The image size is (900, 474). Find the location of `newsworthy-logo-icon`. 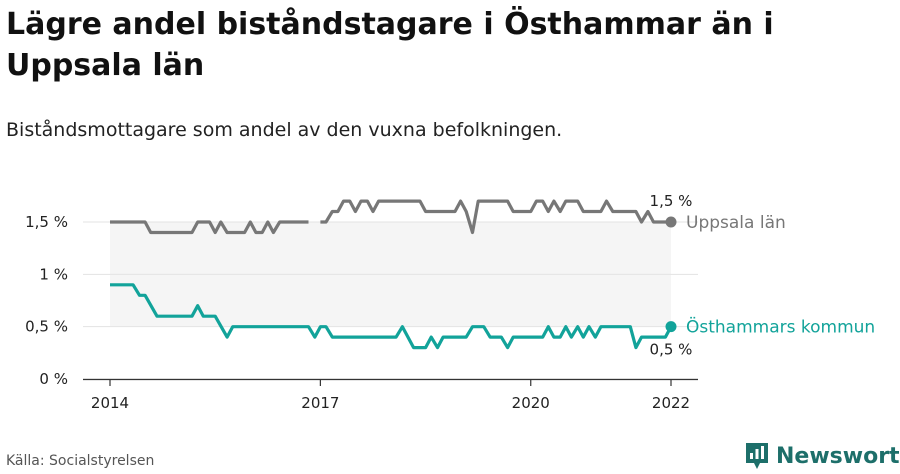

newsworthy-logo-icon is located at coordinates (757, 456).